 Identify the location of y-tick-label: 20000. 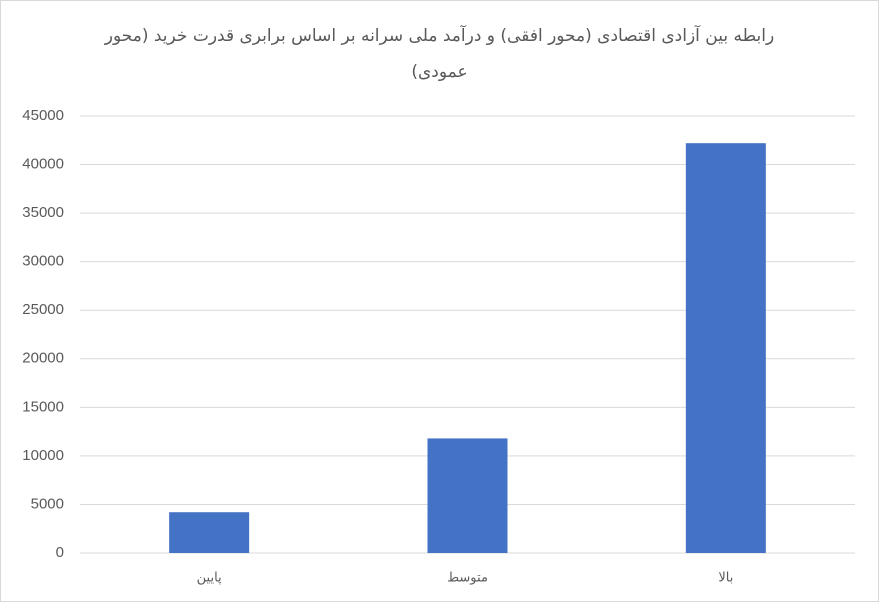
(43, 358).